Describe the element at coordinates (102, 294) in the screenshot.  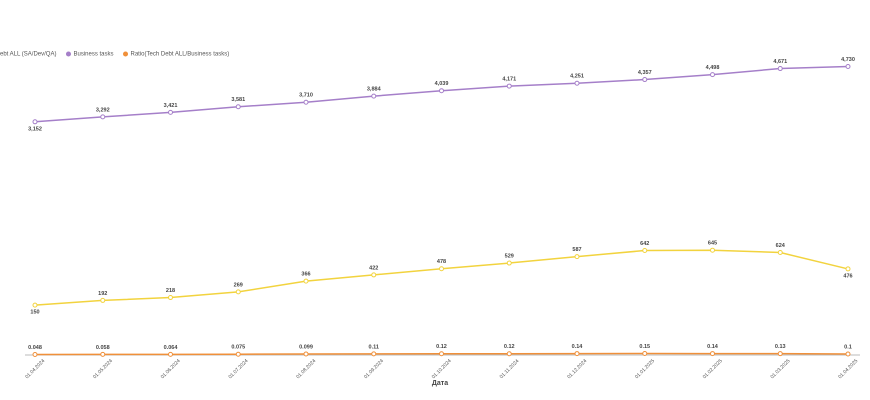
I see `data-label: 192` at that location.